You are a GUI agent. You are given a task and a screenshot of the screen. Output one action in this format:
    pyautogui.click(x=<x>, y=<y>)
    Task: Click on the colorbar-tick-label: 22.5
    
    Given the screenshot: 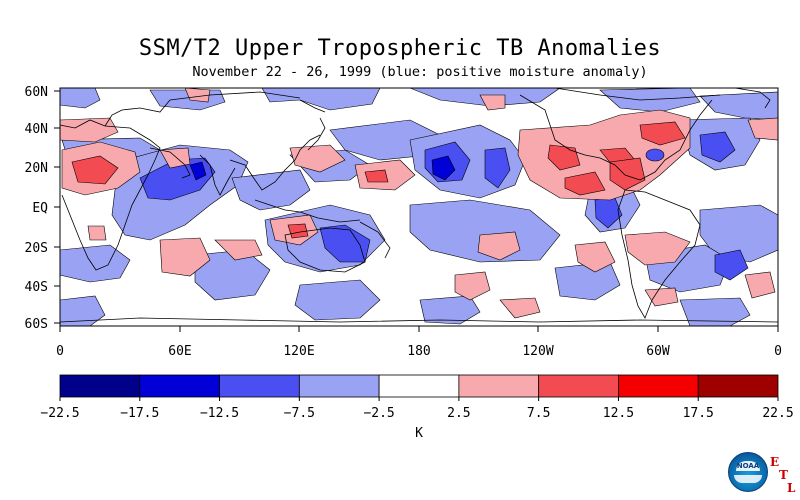 What is the action you would take?
    pyautogui.click(x=777, y=413)
    